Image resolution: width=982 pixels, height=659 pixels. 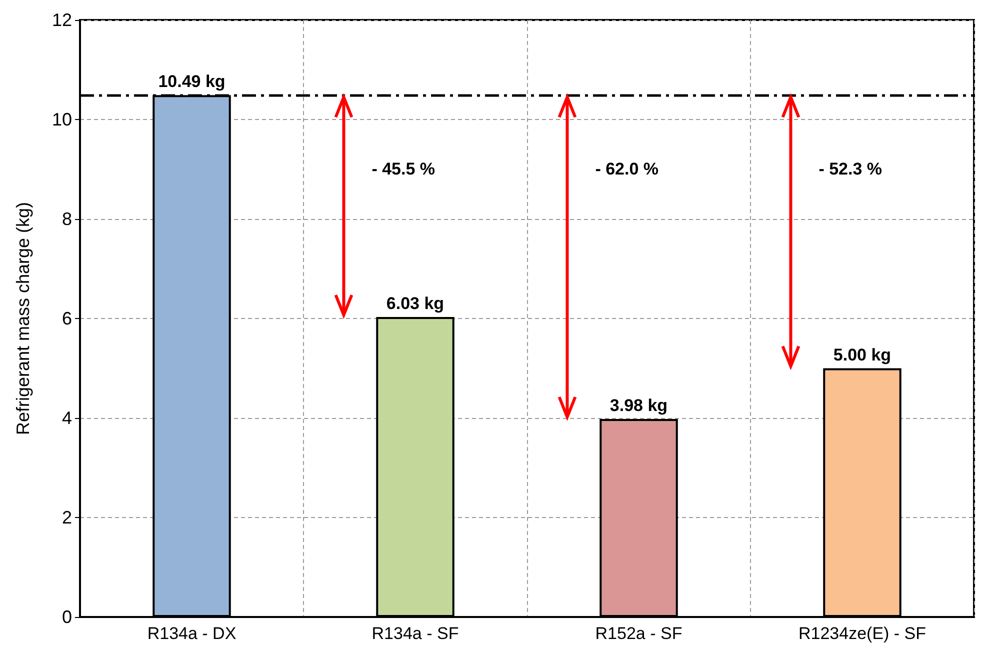 What do you see at coordinates (67, 418) in the screenshot?
I see `y-tick-label: 4` at bounding box center [67, 418].